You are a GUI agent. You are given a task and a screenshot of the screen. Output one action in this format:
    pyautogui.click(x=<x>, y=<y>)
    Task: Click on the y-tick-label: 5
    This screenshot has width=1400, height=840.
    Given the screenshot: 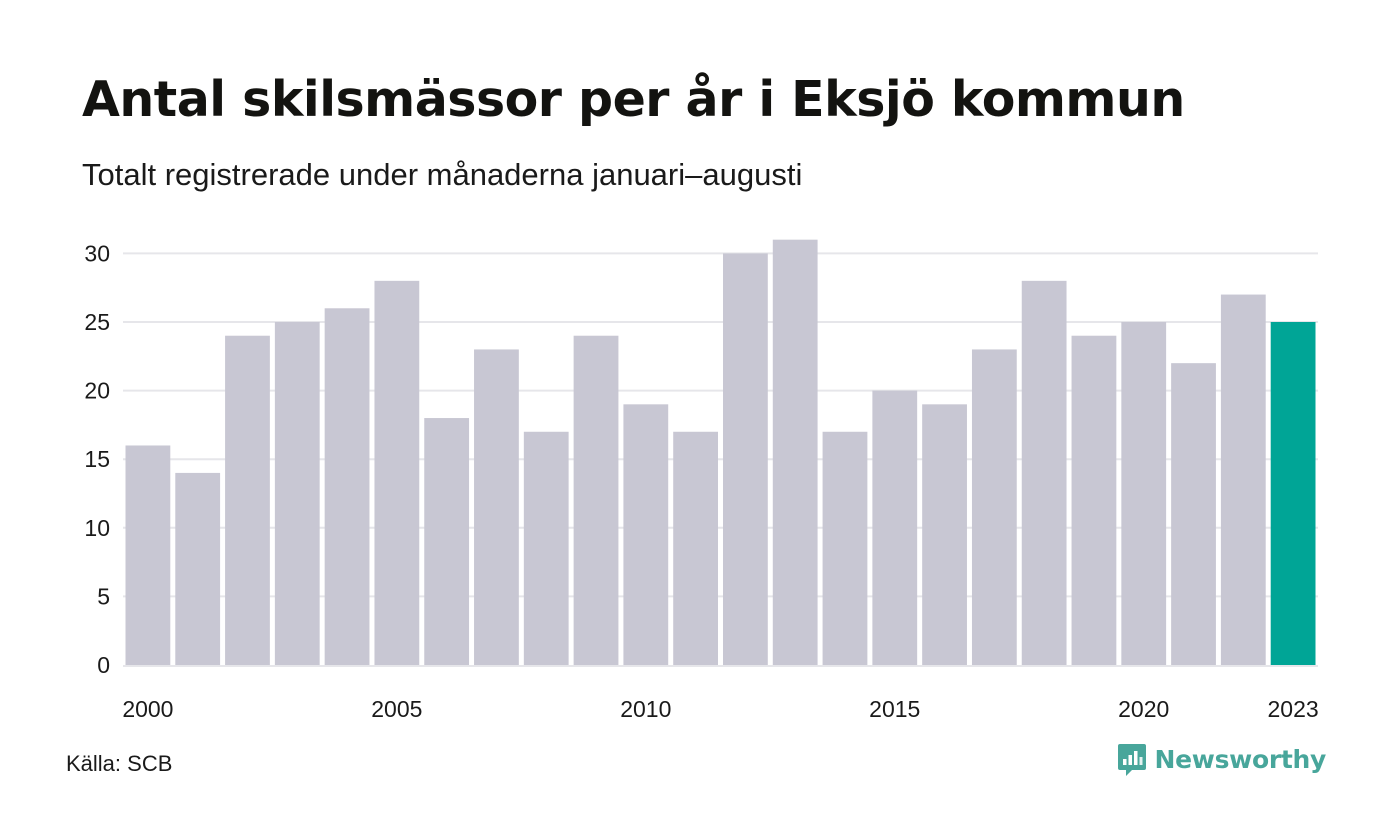 What is the action you would take?
    pyautogui.click(x=103, y=596)
    